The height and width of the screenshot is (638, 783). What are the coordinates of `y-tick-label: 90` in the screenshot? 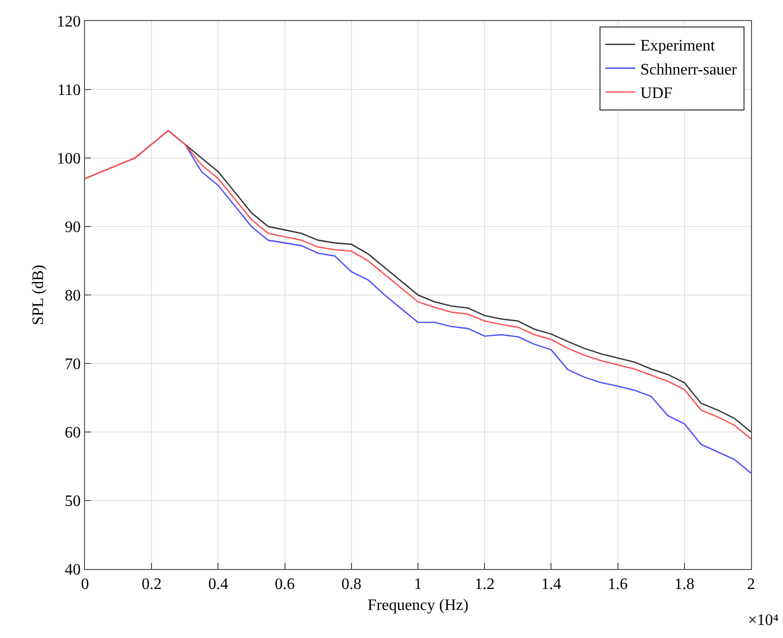 It's located at (72, 227).